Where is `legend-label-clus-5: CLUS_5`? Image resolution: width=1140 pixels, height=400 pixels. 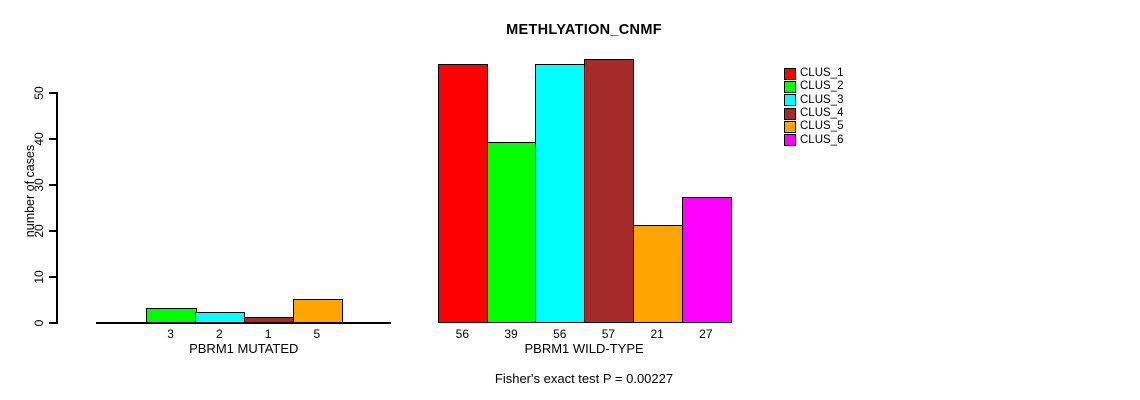 legend-label-clus-5: CLUS_5 is located at coordinates (822, 126).